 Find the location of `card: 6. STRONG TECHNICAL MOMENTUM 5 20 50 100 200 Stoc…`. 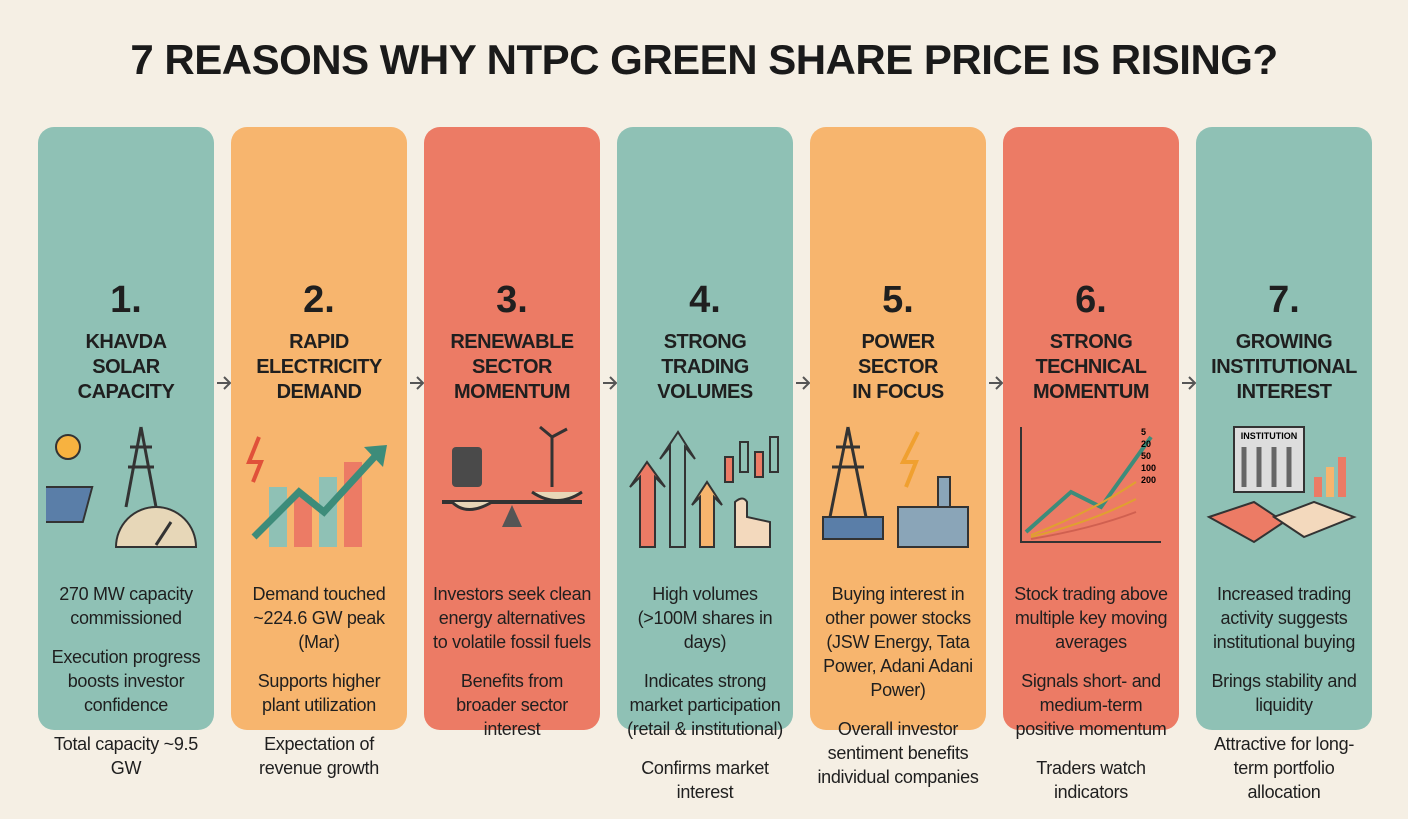

card: 6. STRONG TECHNICAL MOMENTUM 5 20 50 100 200 Stoc… is located at coordinates (1091, 464).